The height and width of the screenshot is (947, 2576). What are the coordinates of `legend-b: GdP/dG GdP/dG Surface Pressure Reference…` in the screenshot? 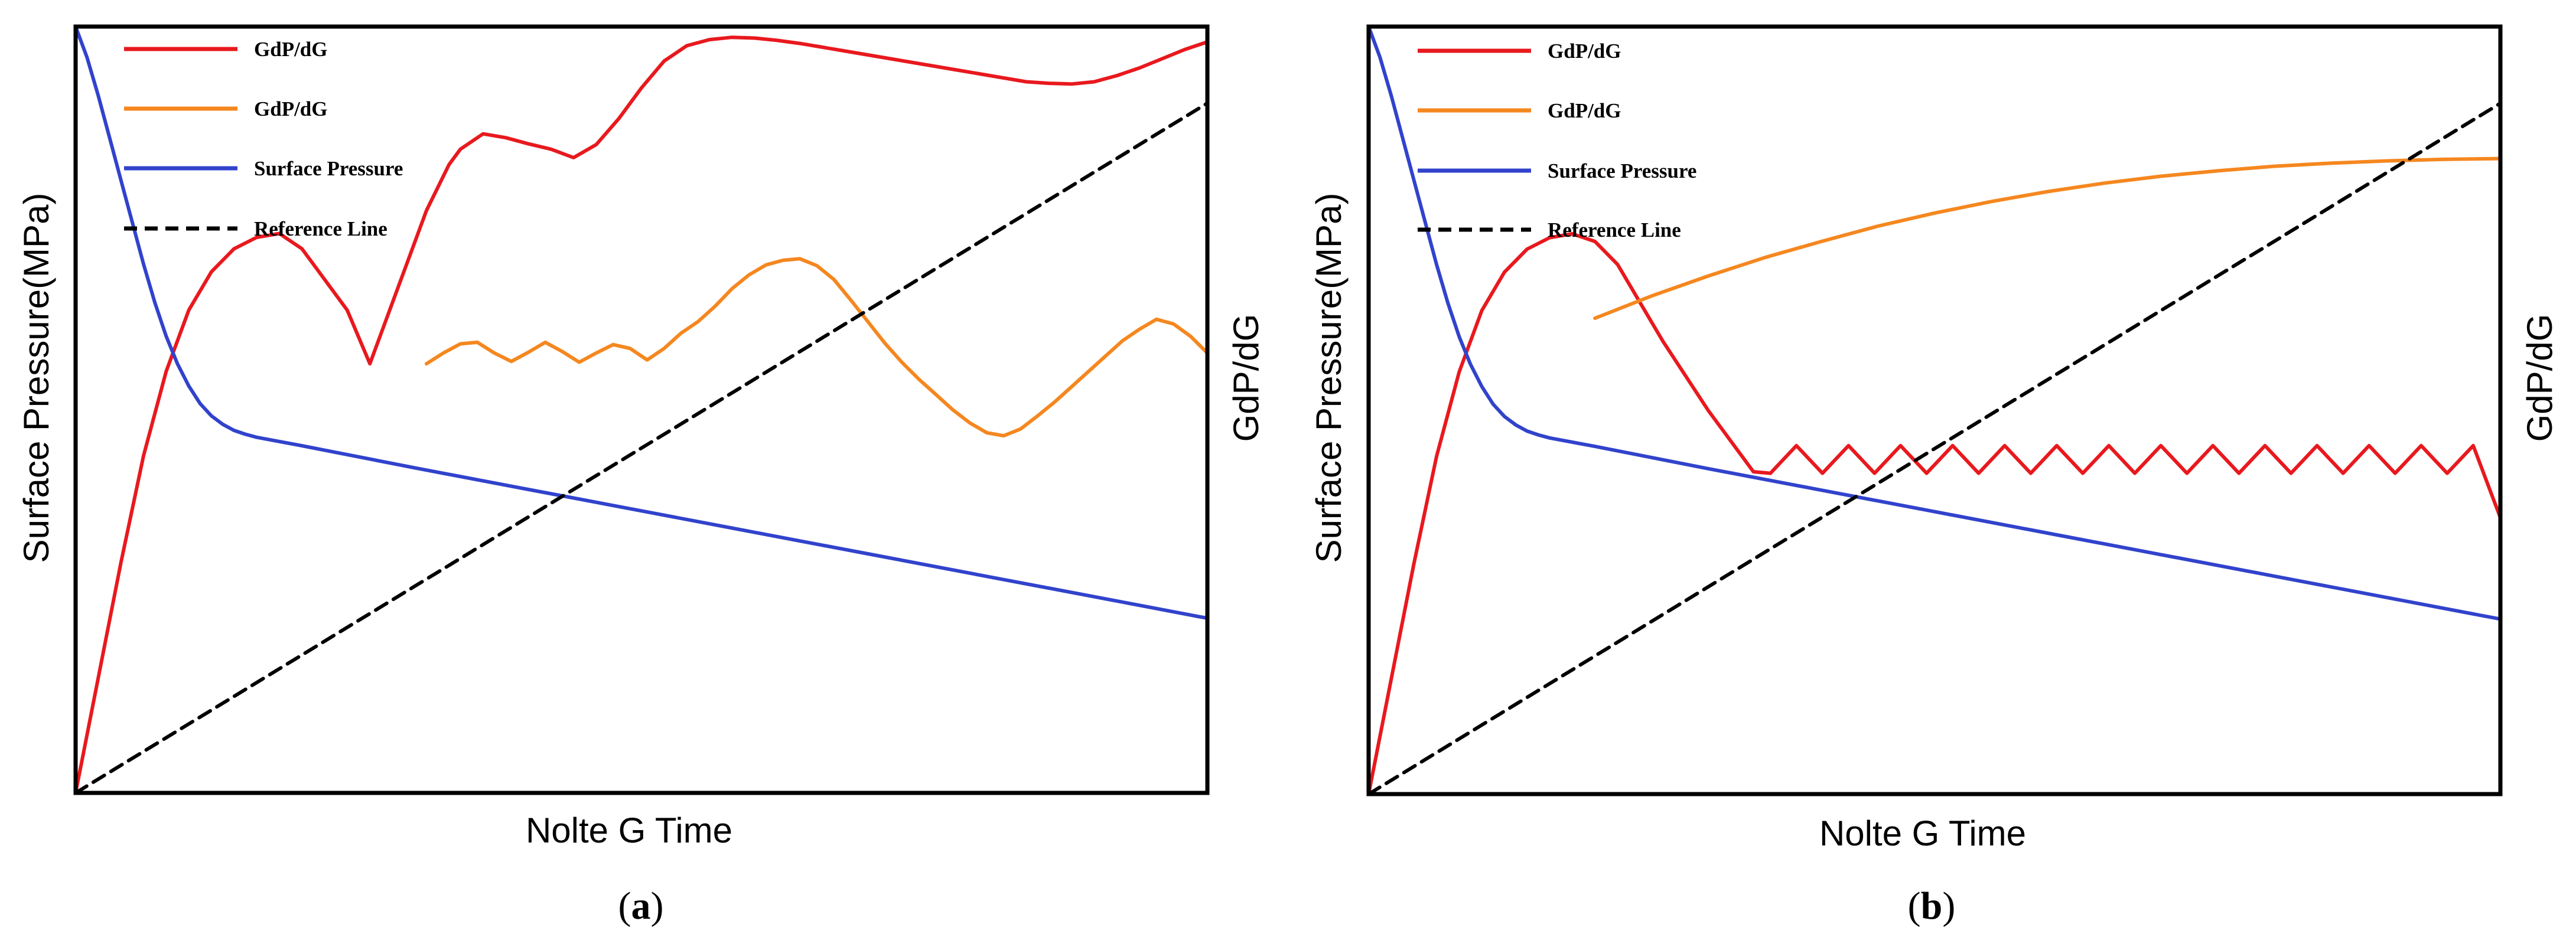 It's located at (1557, 140).